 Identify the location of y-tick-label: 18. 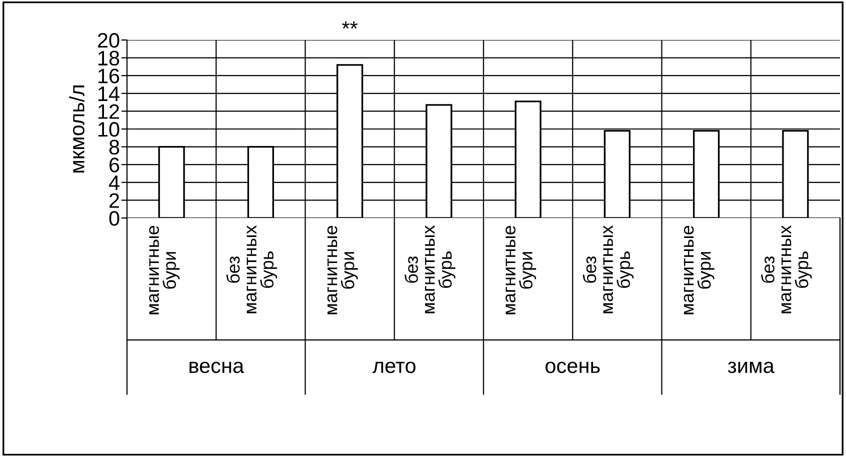
(109, 58).